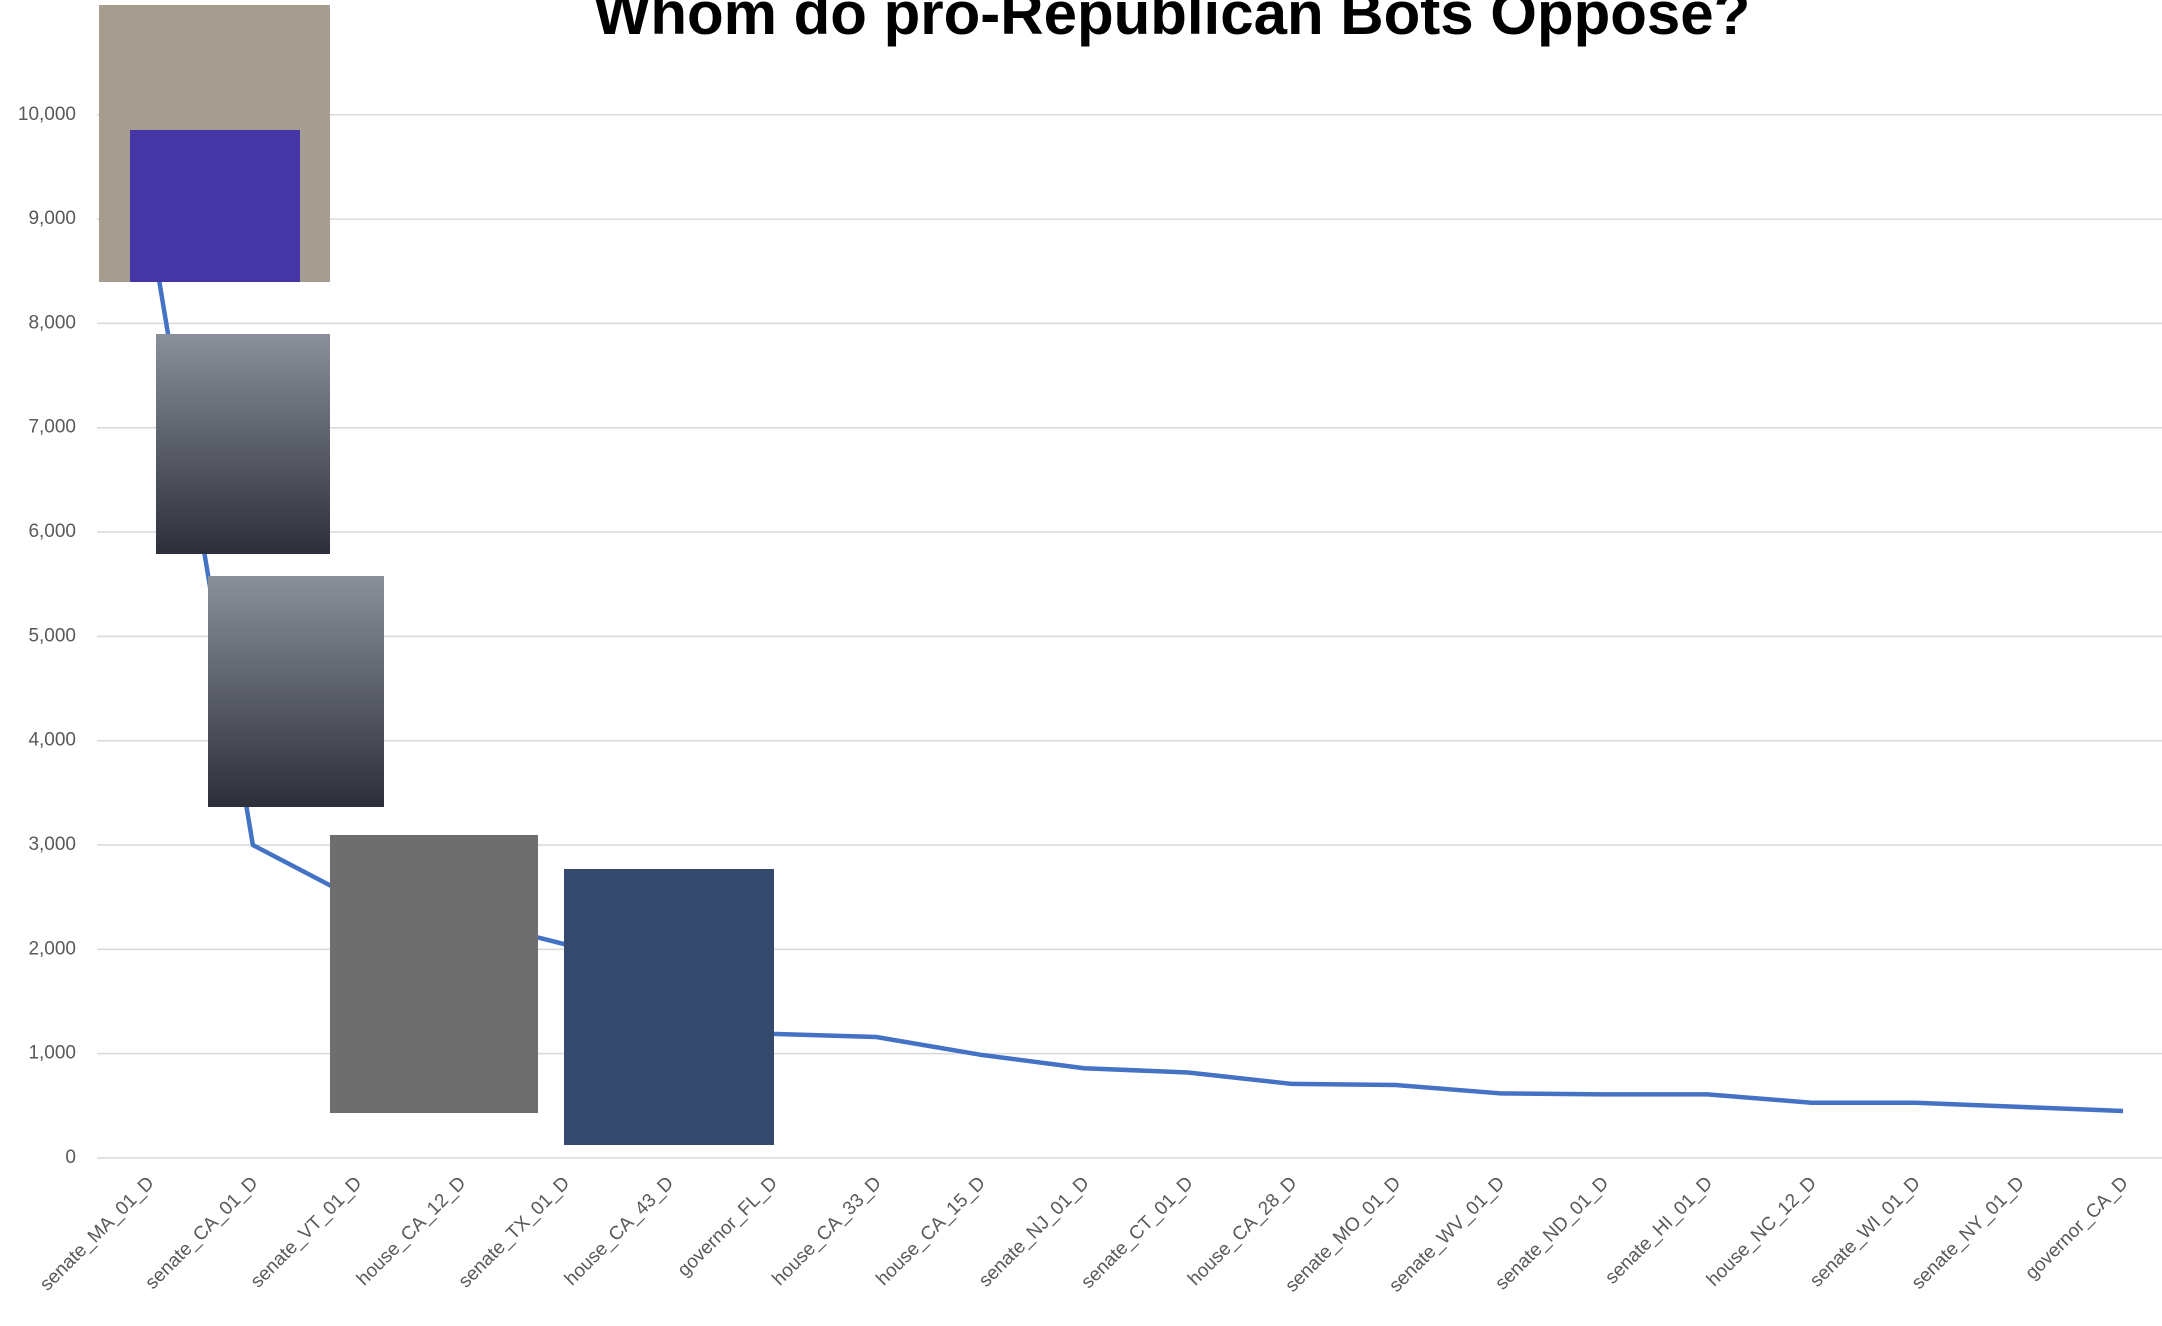  Describe the element at coordinates (52, 740) in the screenshot. I see `y-tick-label: 4,000` at that location.